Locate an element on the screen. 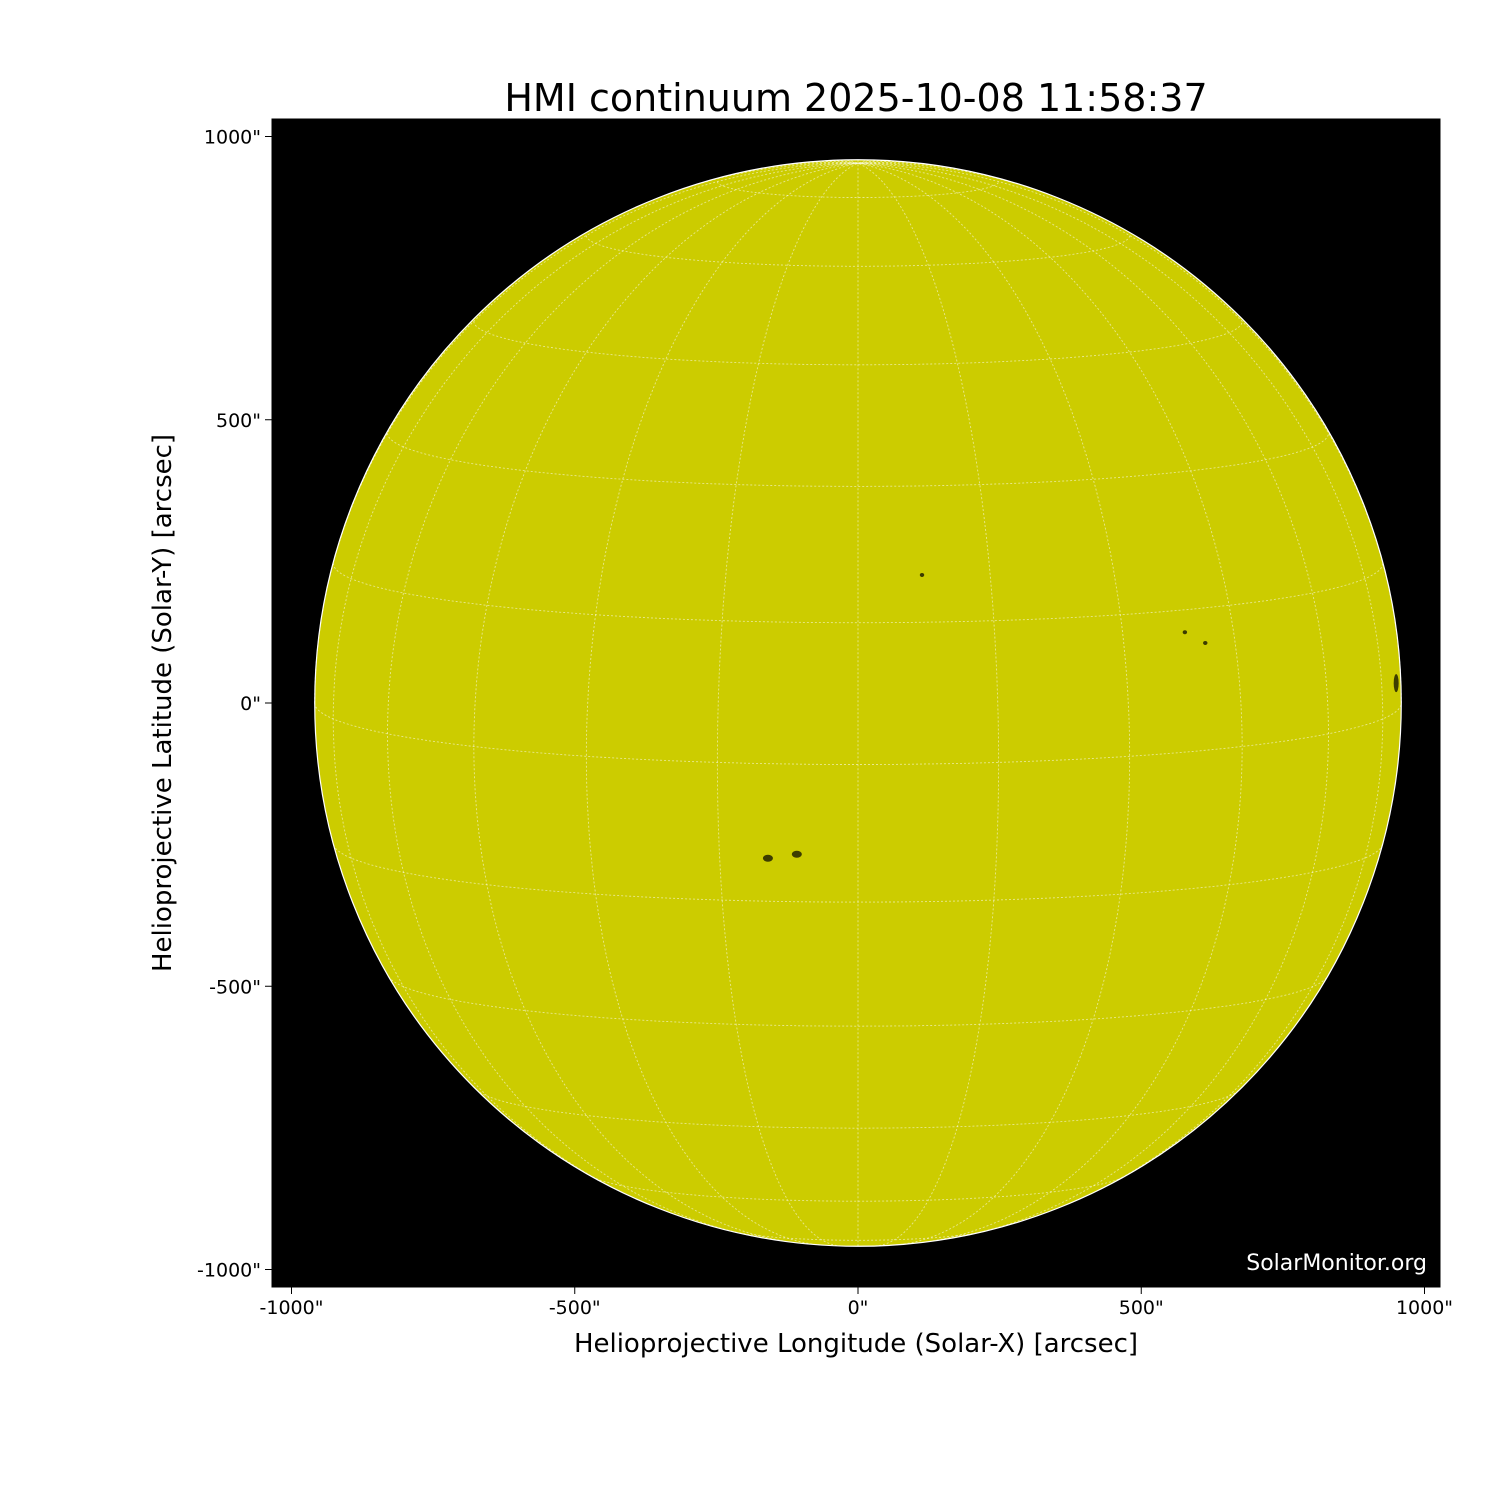  x-tick-label: 500" is located at coordinates (1141, 1308).